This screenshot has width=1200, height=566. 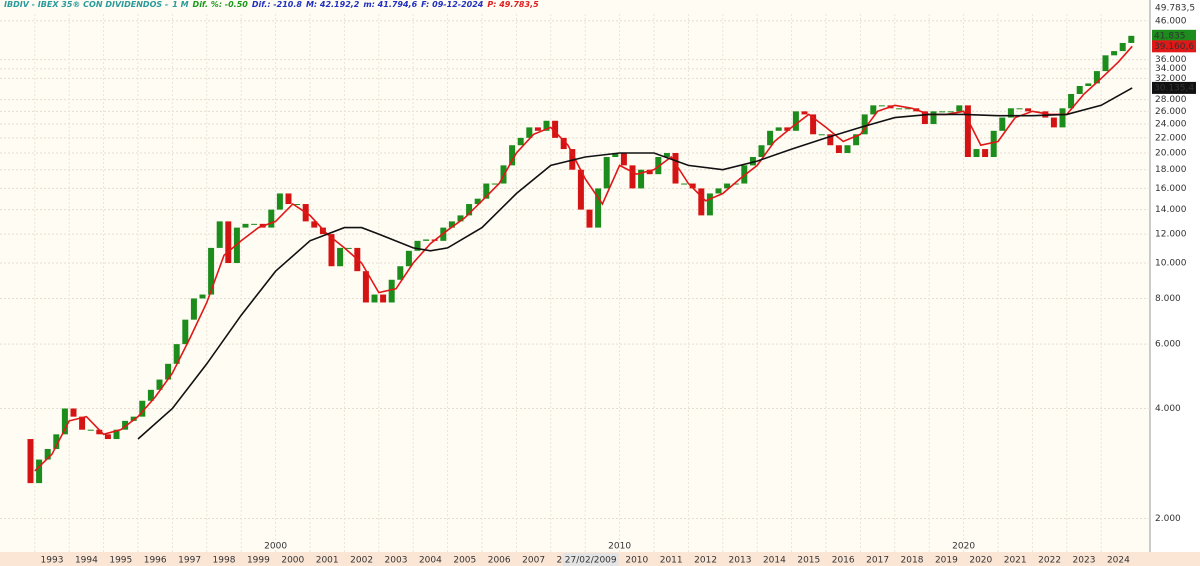 I want to click on x-tick-label: 2002, so click(x=361, y=561).